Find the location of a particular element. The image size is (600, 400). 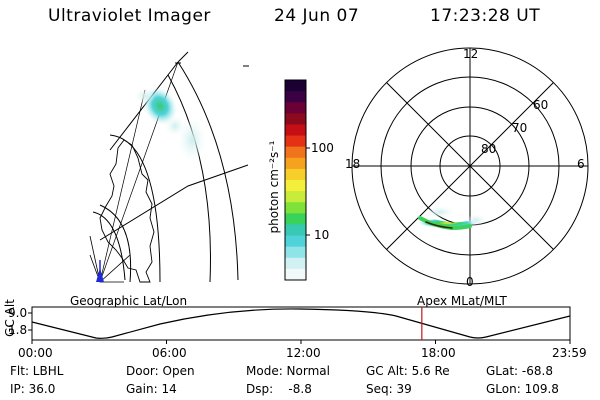

time-tick-0000: 00:00 is located at coordinates (35, 353).